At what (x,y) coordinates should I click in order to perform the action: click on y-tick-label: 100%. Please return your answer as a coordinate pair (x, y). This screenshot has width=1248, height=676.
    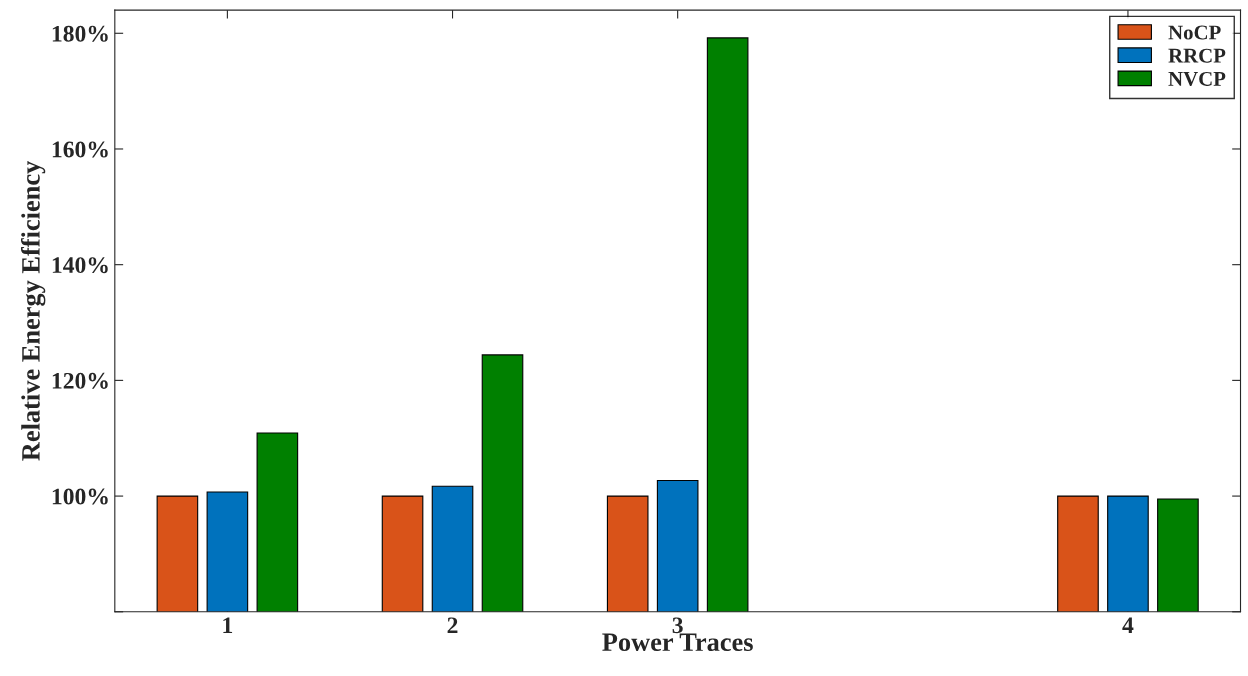
    Looking at the image, I should click on (80, 496).